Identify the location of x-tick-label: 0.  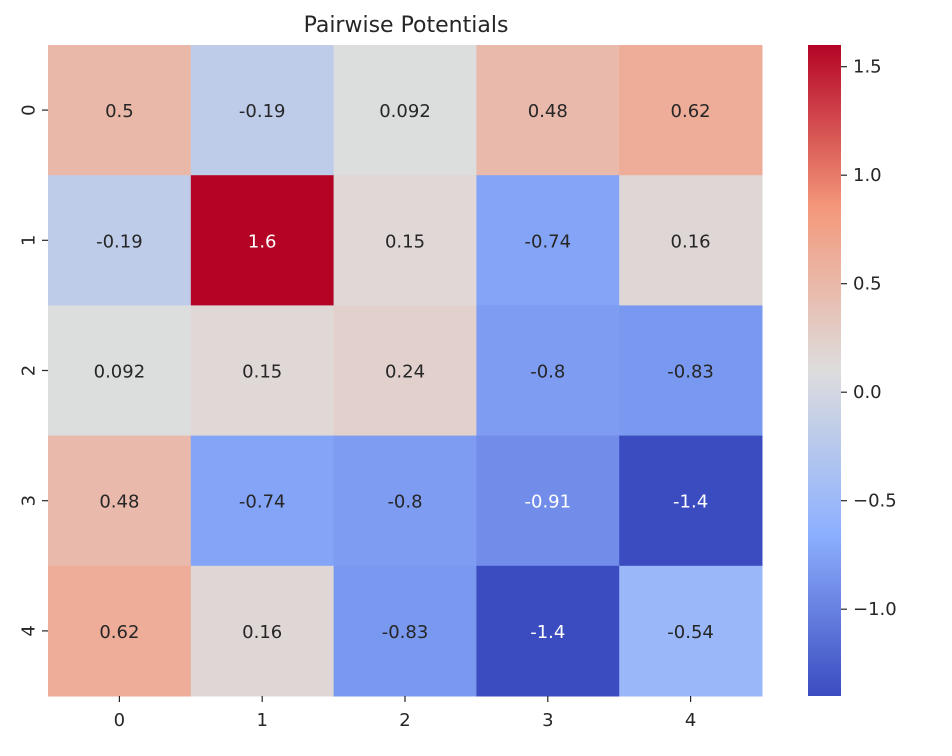
(119, 720).